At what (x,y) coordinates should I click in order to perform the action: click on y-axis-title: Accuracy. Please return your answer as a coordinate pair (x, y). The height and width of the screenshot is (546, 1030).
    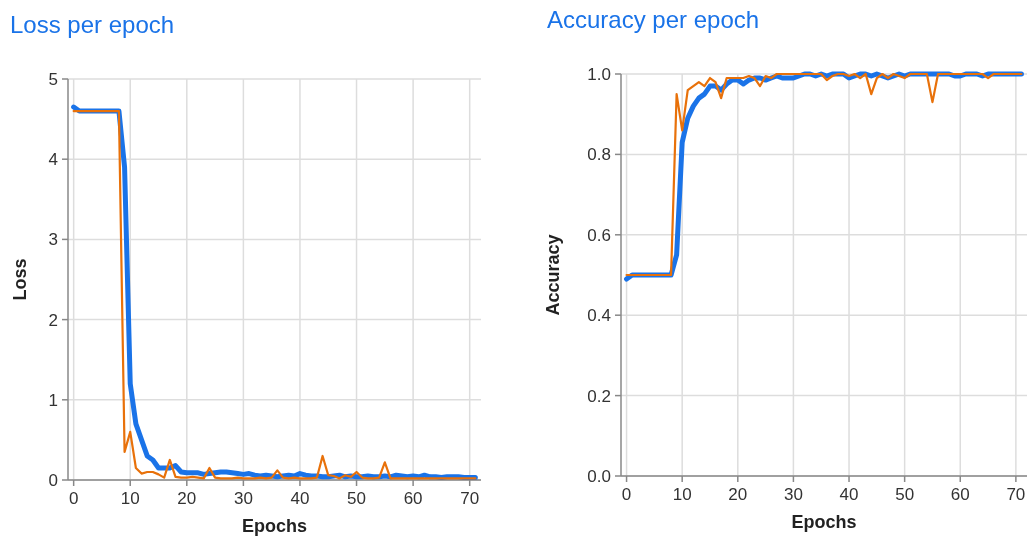
    Looking at the image, I should click on (553, 275).